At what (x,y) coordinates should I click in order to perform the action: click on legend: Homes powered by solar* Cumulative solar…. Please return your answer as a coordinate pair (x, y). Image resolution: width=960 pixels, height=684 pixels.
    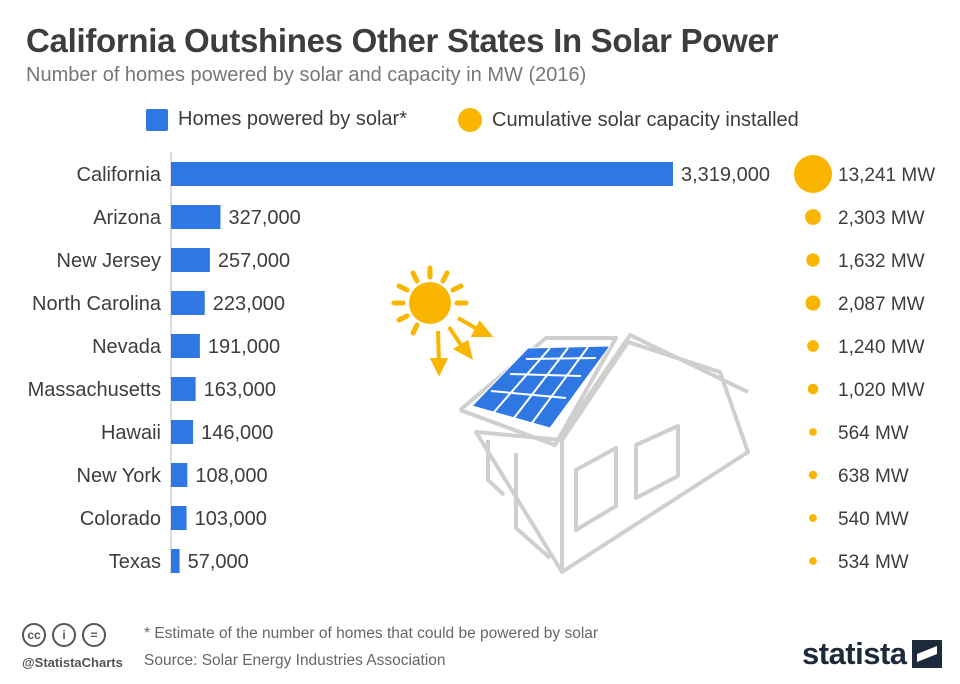
    Looking at the image, I should click on (480, 123).